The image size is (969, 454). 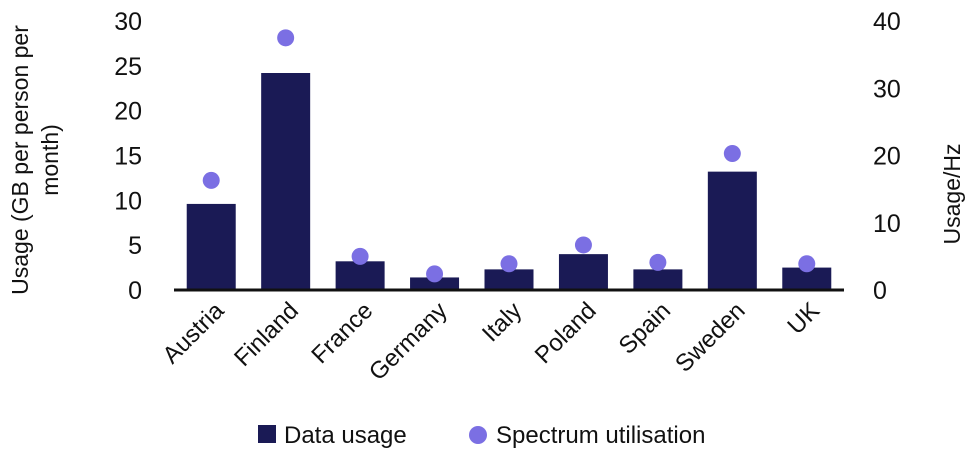 I want to click on right-tick-label: 20, so click(x=887, y=157).